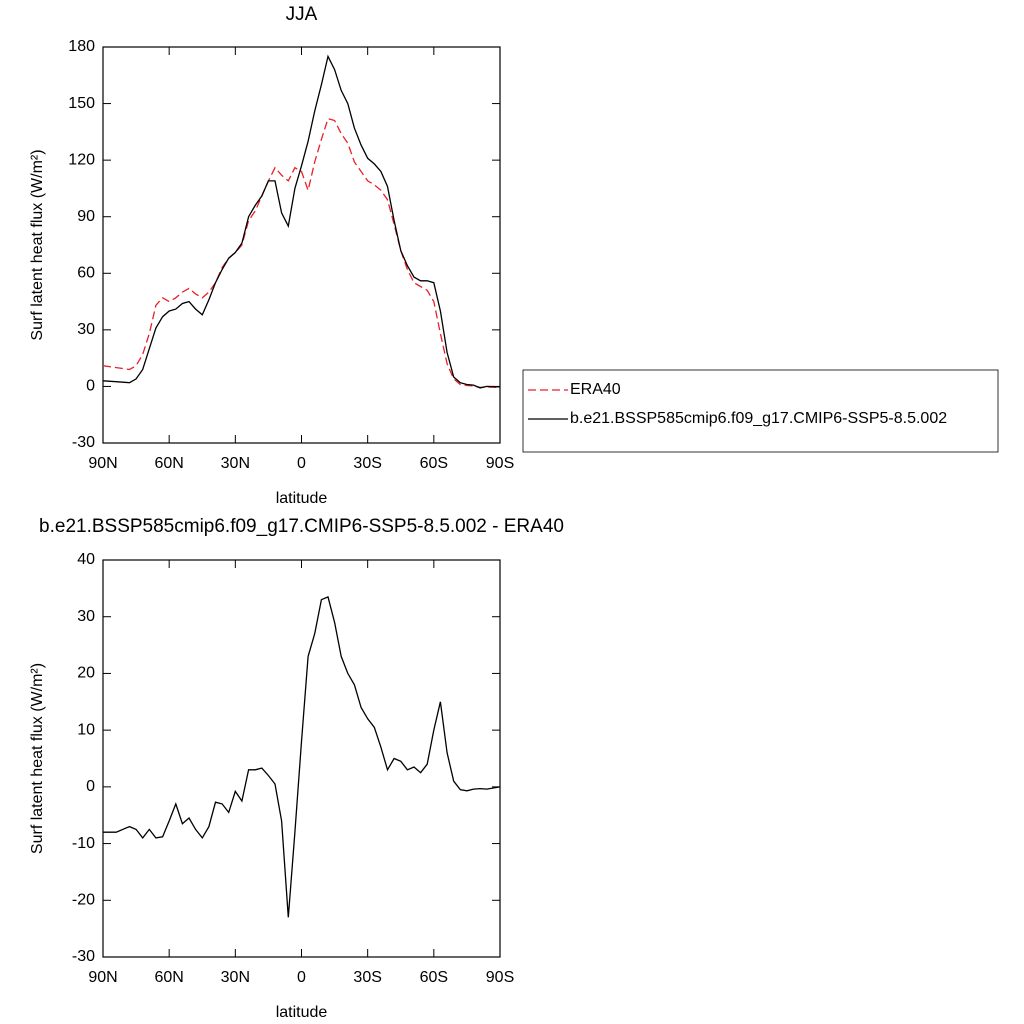  What do you see at coordinates (83, 900) in the screenshot?
I see `y-tick-label: -20` at bounding box center [83, 900].